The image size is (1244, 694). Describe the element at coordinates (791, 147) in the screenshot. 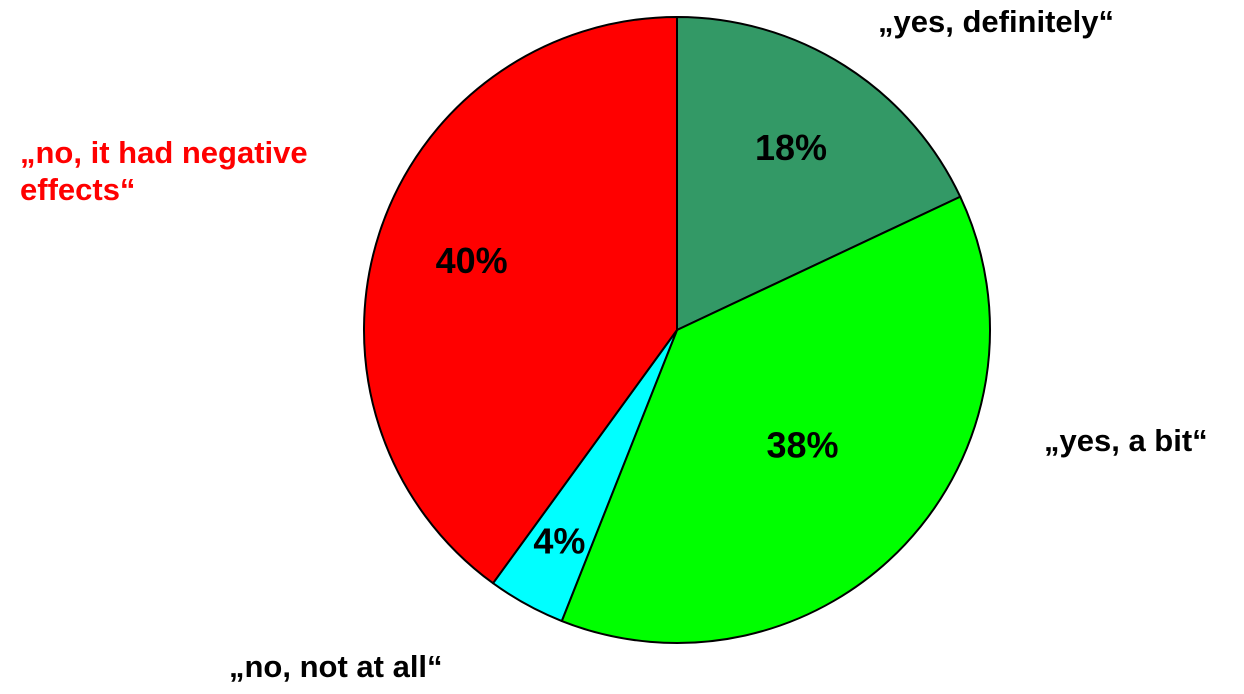

I see `percent-label-0: 18%` at that location.